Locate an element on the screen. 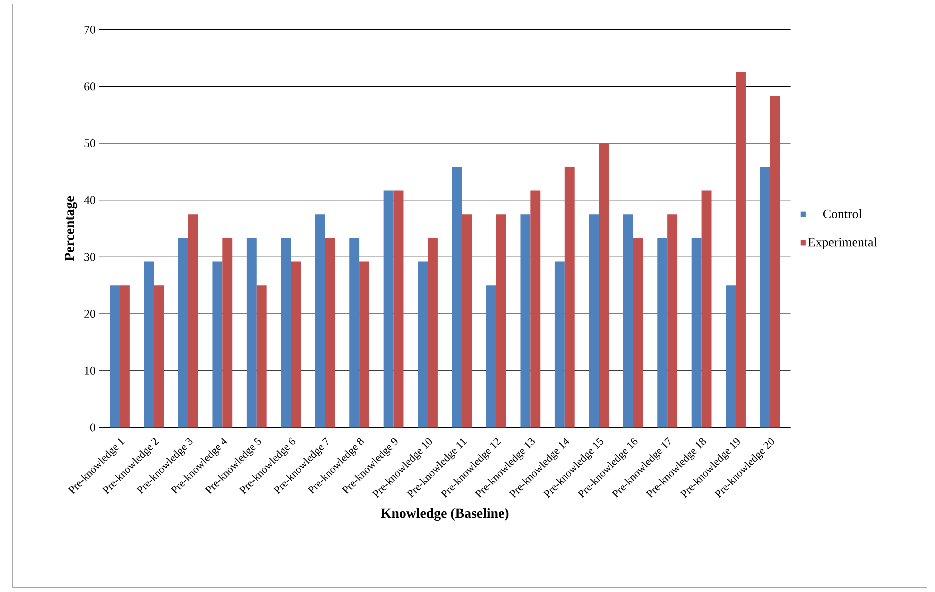  y-axis-title: Percentage is located at coordinates (71, 229).